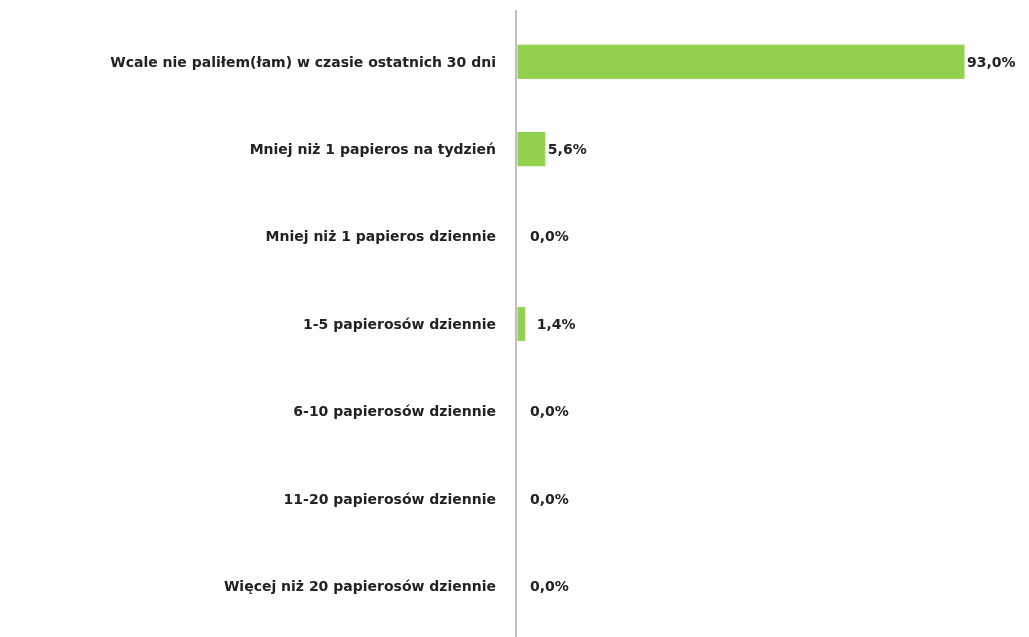  What do you see at coordinates (399, 323) in the screenshot?
I see `y-tick-label: 1-5 papierosów dziennie` at bounding box center [399, 323].